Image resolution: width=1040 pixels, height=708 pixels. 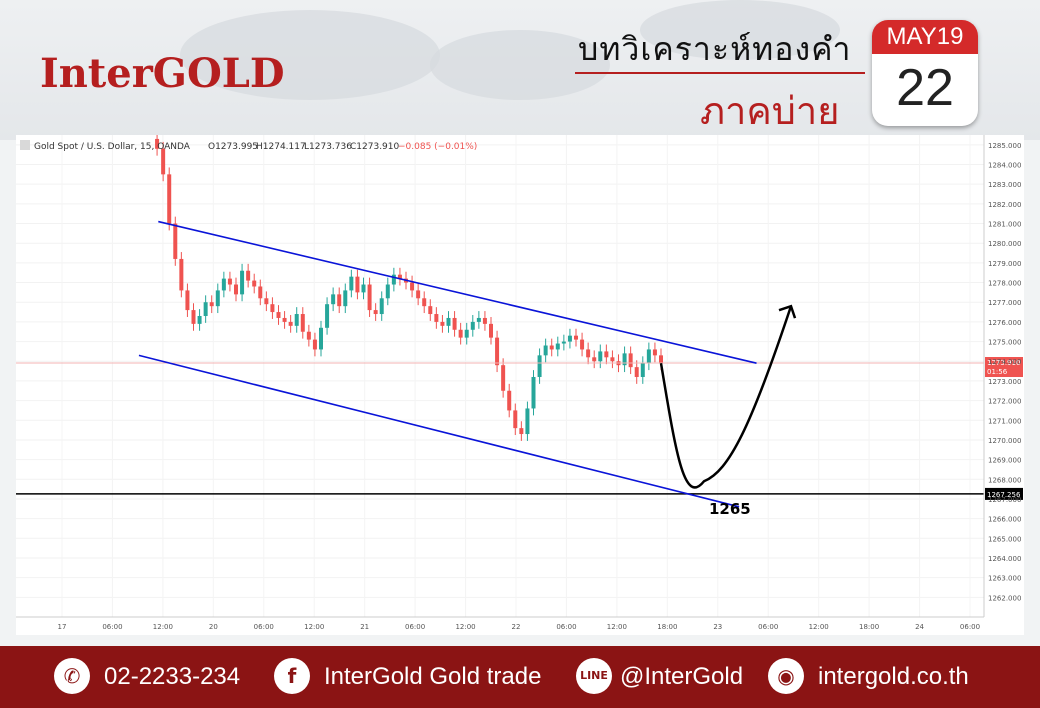 What do you see at coordinates (786, 676) in the screenshot?
I see `globe-icon: ◉` at bounding box center [786, 676].